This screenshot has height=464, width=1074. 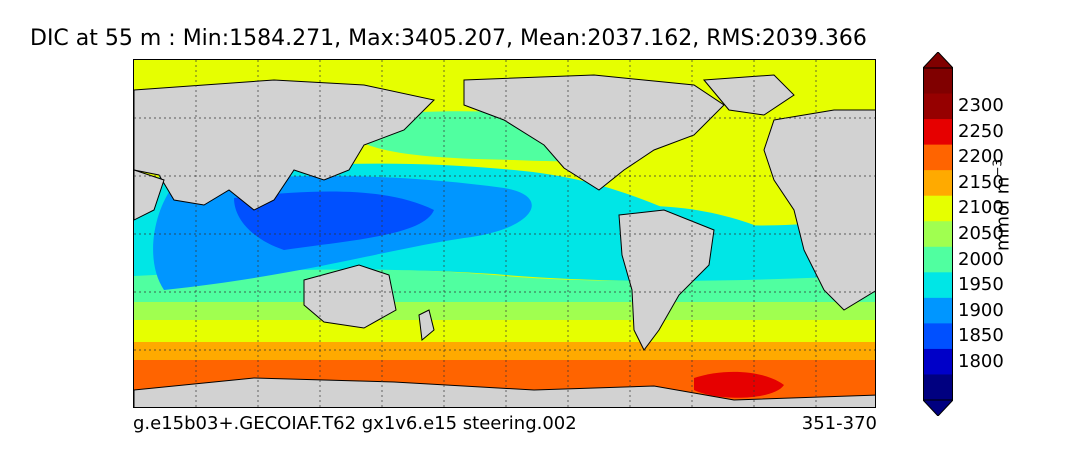 I want to click on colorbar-tick-label: 2300, so click(x=981, y=106).